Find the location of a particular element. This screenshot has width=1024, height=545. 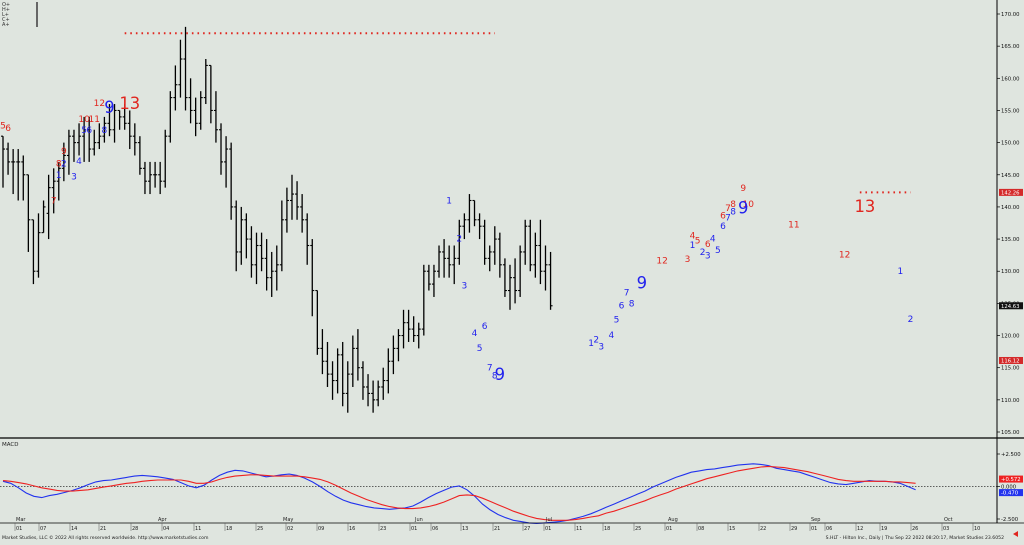

day-label: 10 is located at coordinates (977, 529).